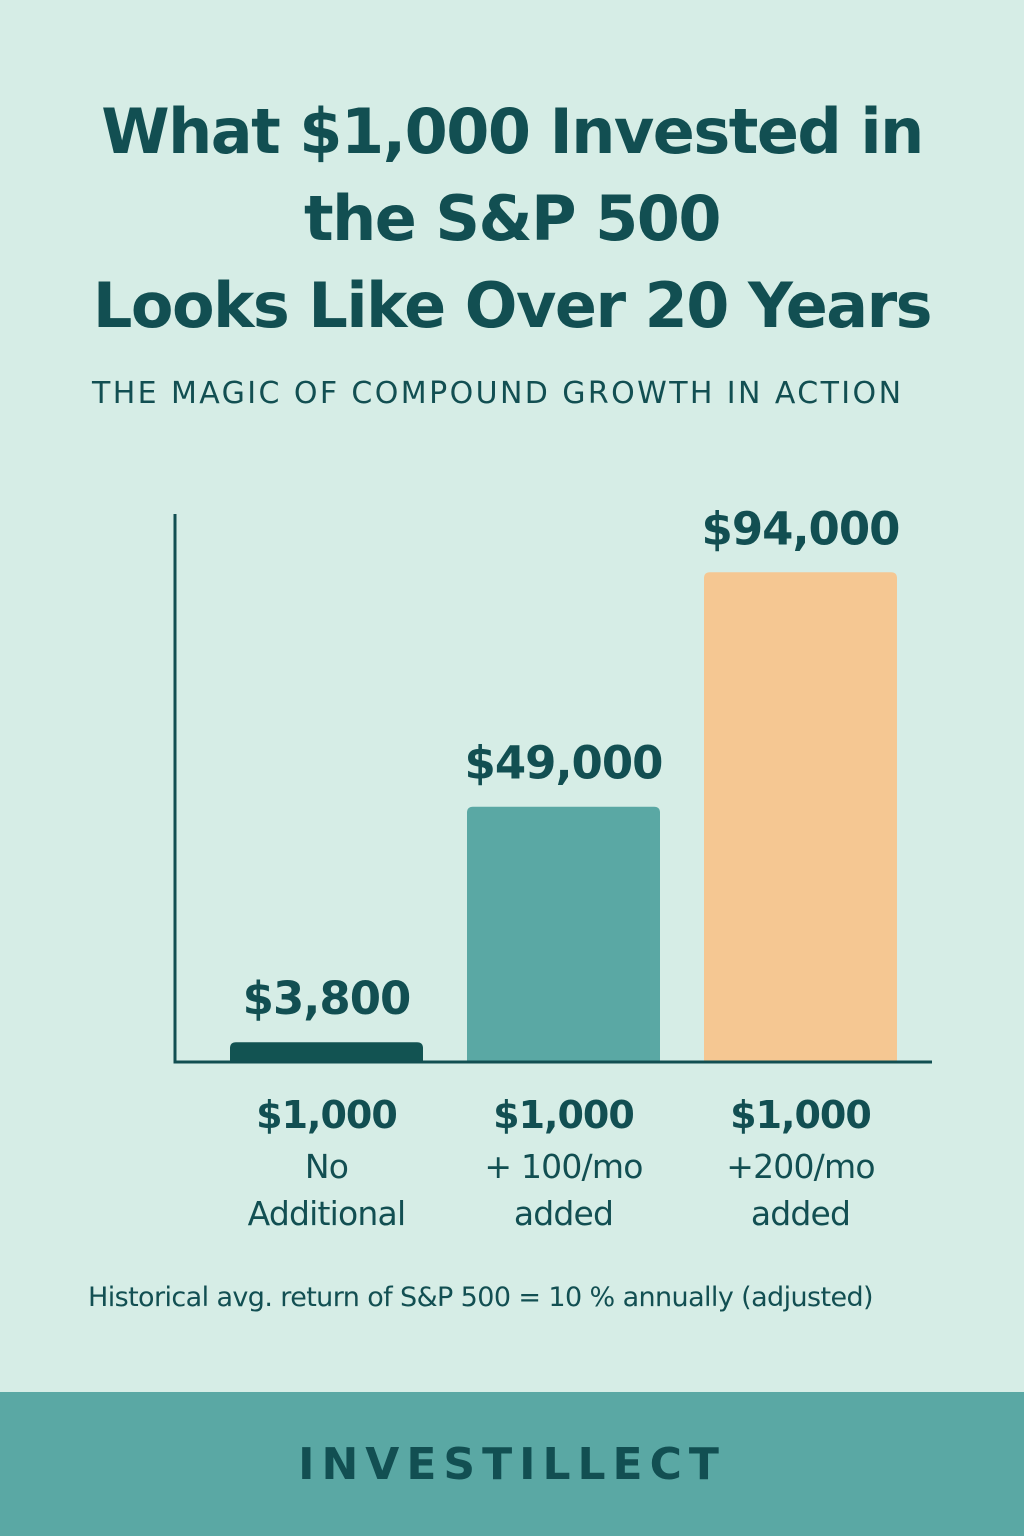 This screenshot has width=1024, height=1536. I want to click on category-1-detail-line-1: No, so click(326, 1166).